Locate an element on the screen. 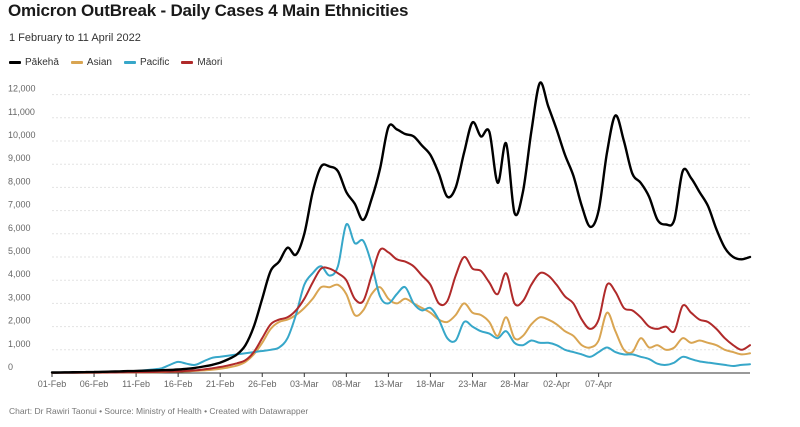  x-tick-label: 02-Apr is located at coordinates (556, 384).